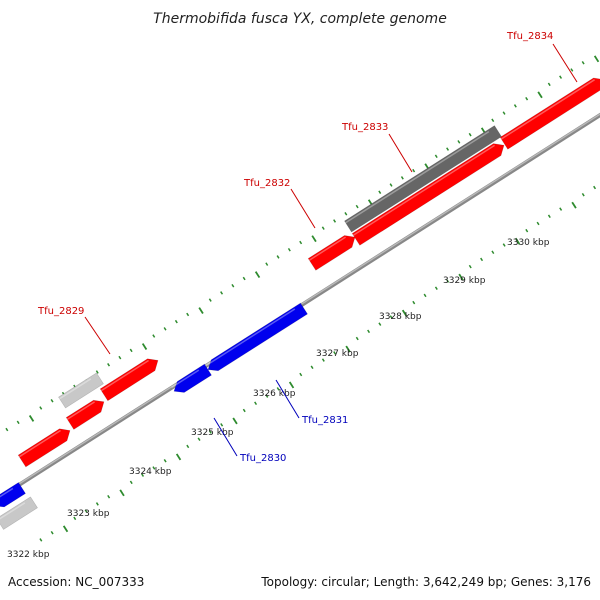  What do you see at coordinates (60, 311) in the screenshot?
I see `gene-label: Tfu_2829` at bounding box center [60, 311].